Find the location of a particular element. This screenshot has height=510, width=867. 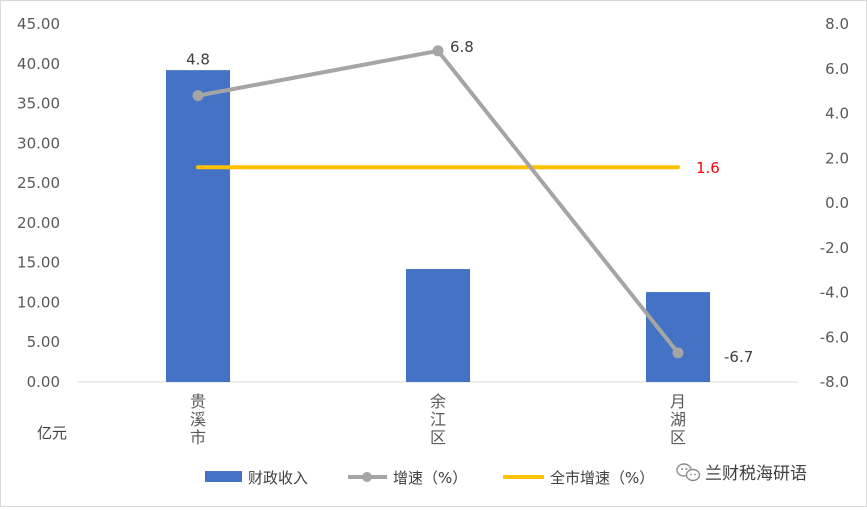

legend-label: 增速（%） is located at coordinates (430, 478).